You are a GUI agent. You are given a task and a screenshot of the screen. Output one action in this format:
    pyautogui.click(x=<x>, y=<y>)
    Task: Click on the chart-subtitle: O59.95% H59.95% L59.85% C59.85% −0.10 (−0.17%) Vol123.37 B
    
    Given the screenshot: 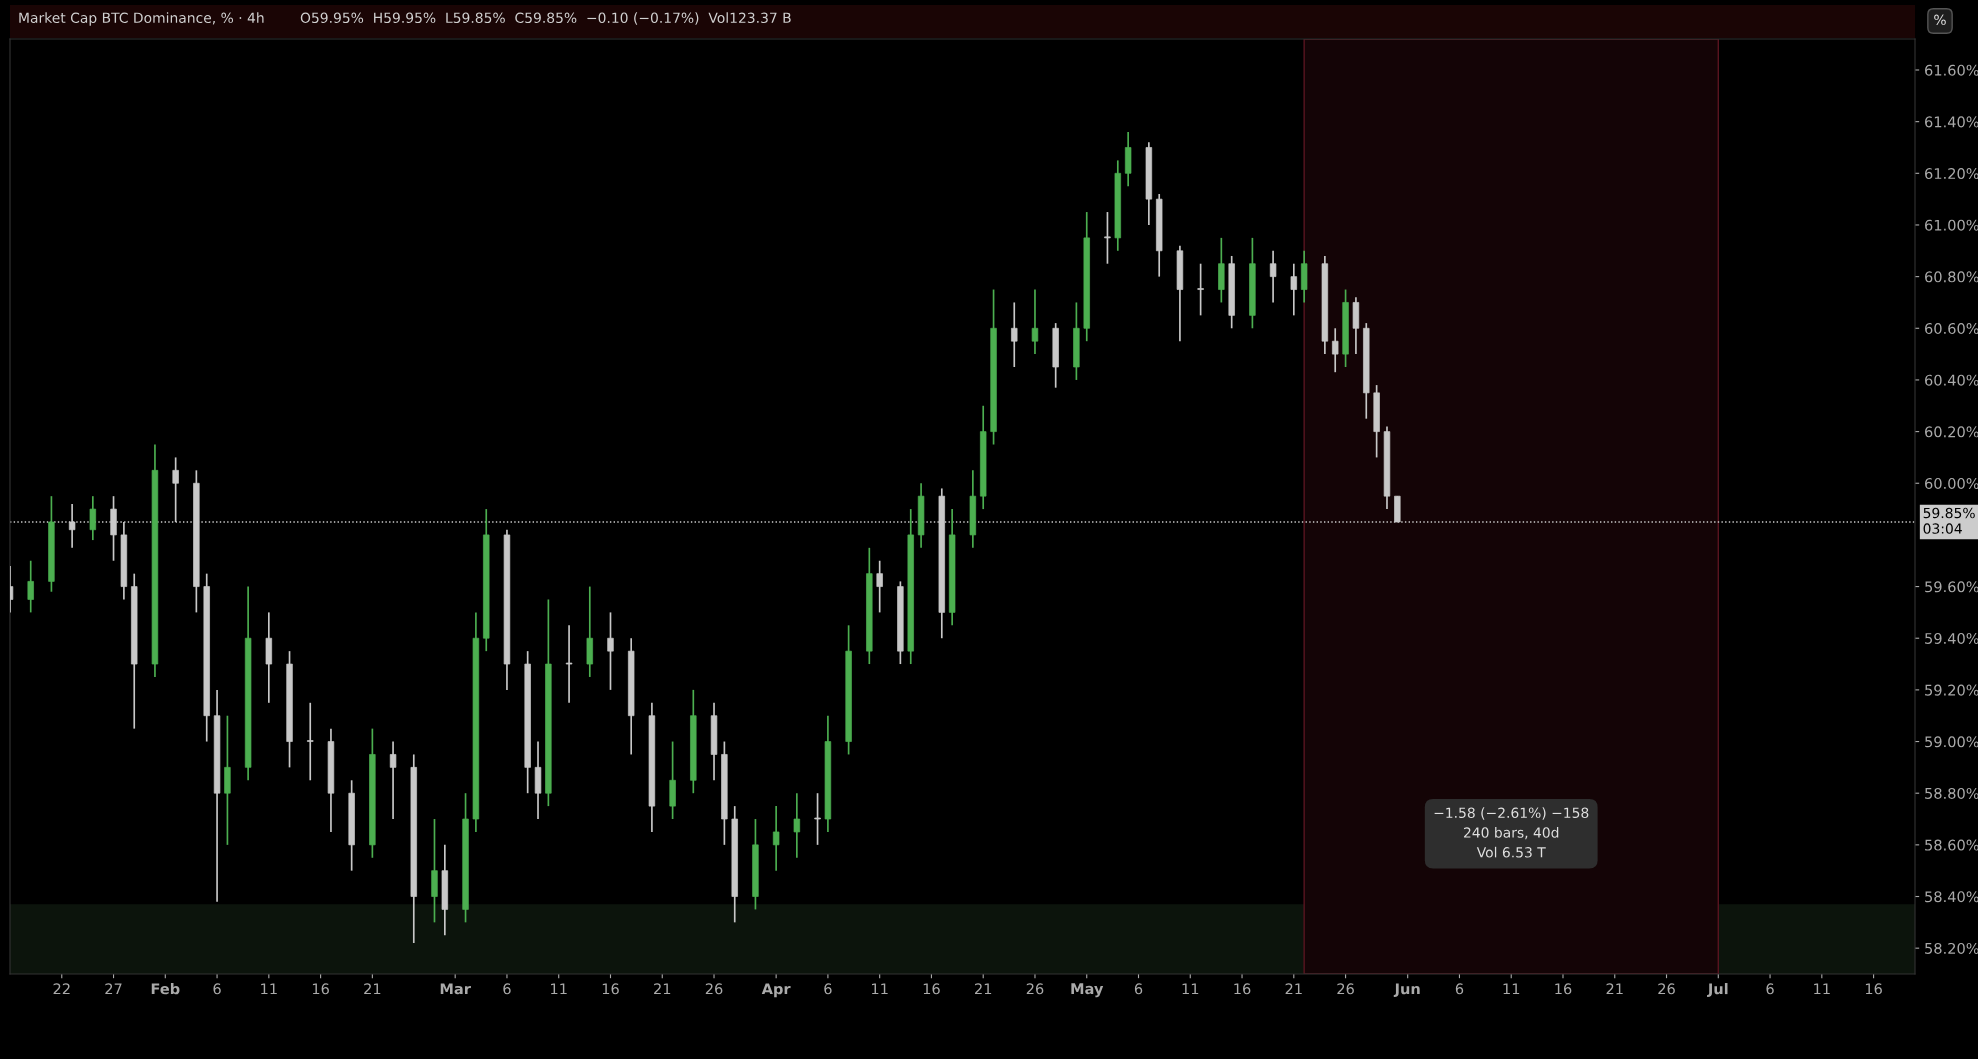 What is the action you would take?
    pyautogui.click(x=545, y=18)
    